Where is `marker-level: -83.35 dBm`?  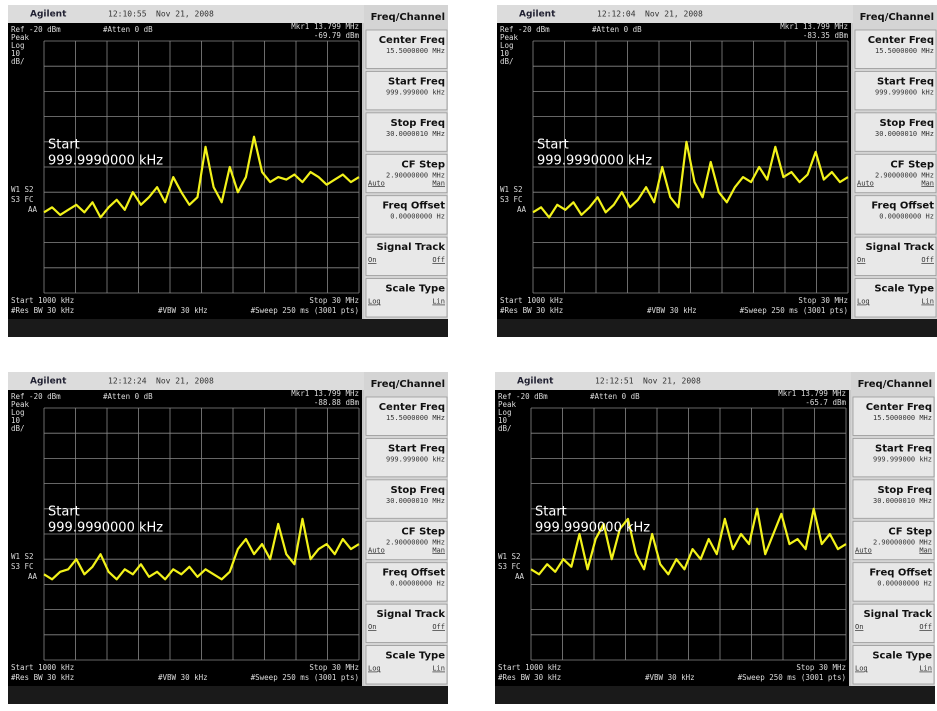
marker-level: -83.35 dBm is located at coordinates (826, 35).